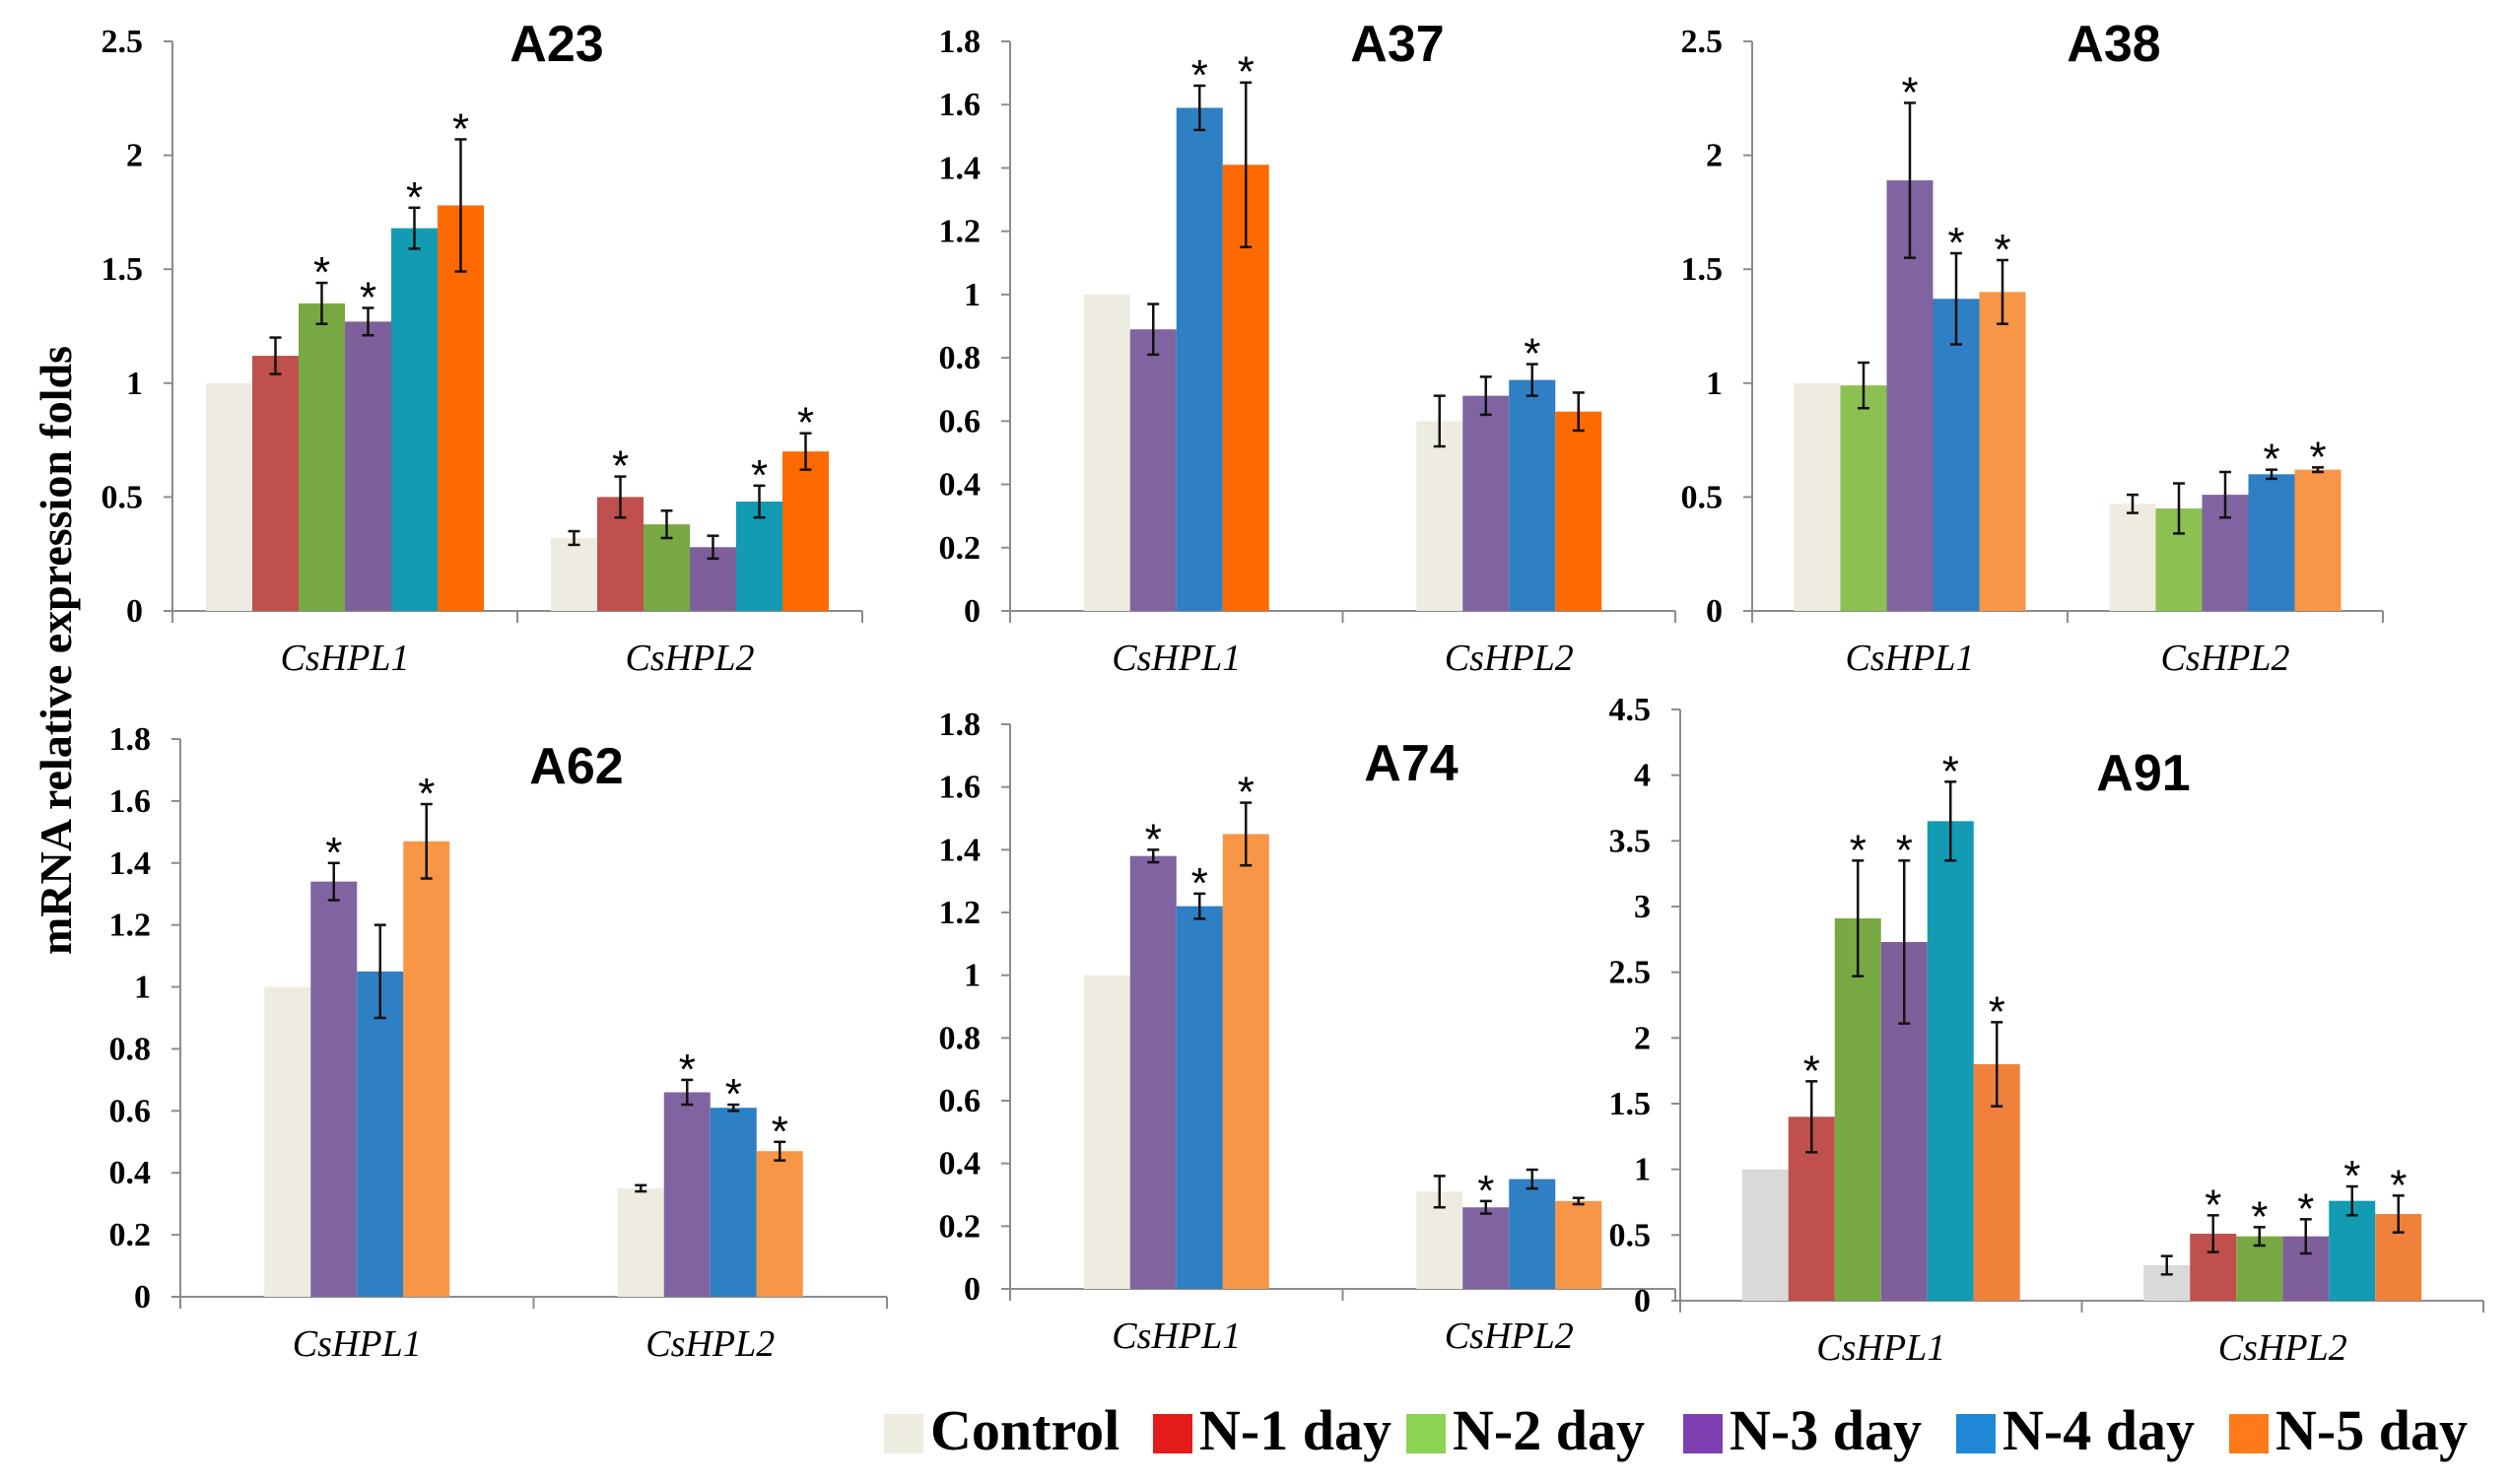 The height and width of the screenshot is (1484, 2511). I want to click on legend-item-n-4-day: N-4 day, so click(2075, 1430).